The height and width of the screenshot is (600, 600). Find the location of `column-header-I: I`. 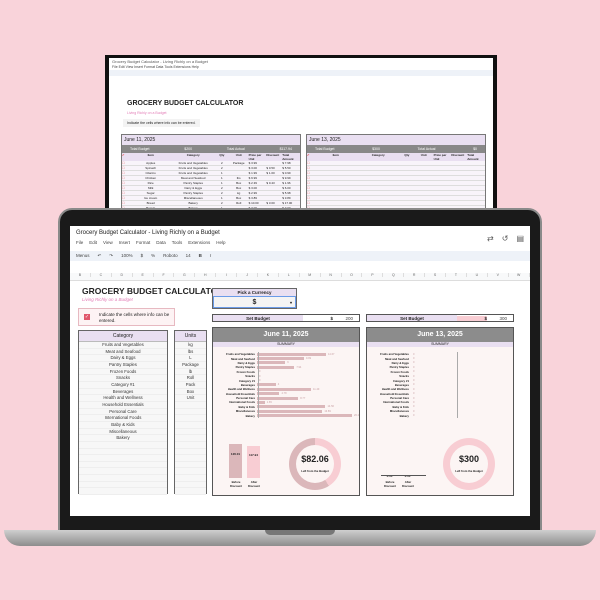

column-header-I: I is located at coordinates (227, 275).